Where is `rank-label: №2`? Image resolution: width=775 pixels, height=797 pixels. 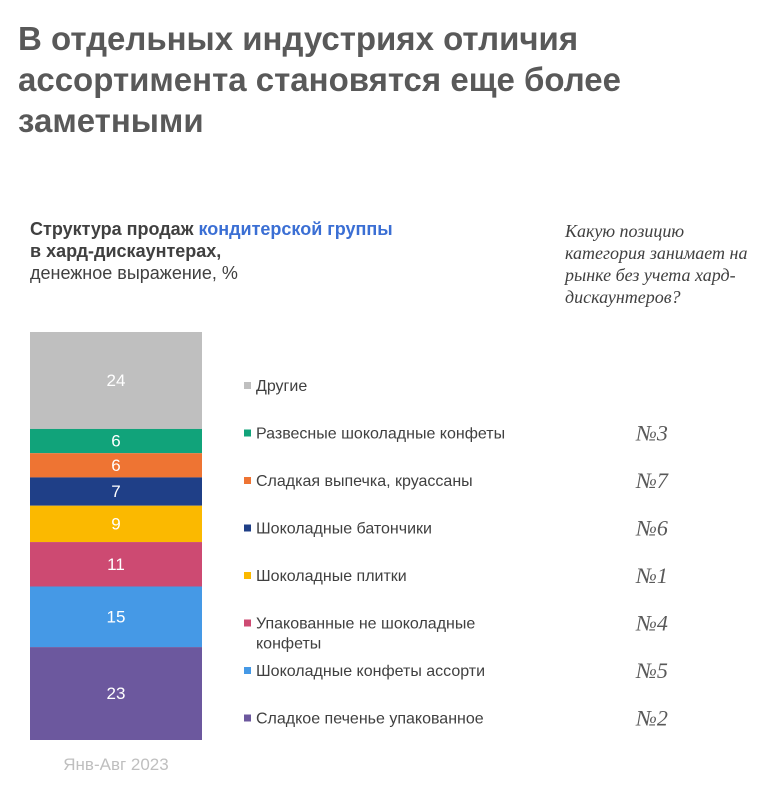 rank-label: №2 is located at coordinates (651, 718).